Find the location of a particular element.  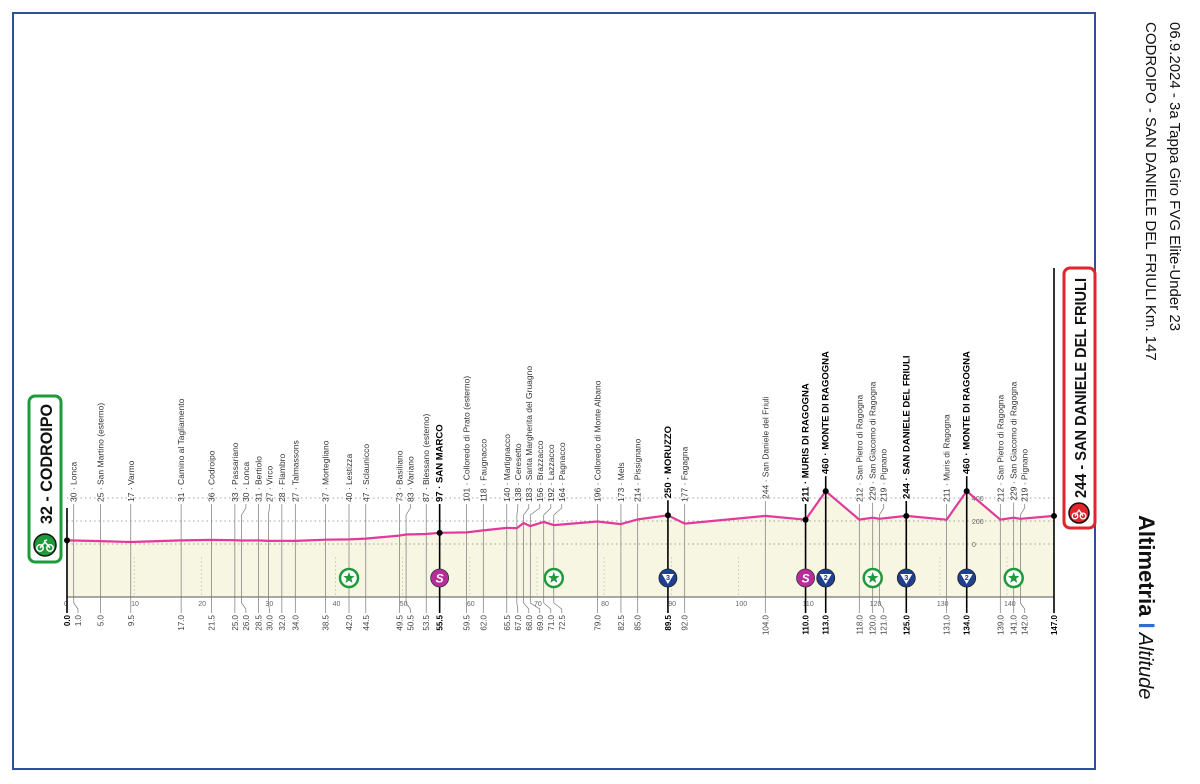

km-tick-label: 120 is located at coordinates (876, 604).